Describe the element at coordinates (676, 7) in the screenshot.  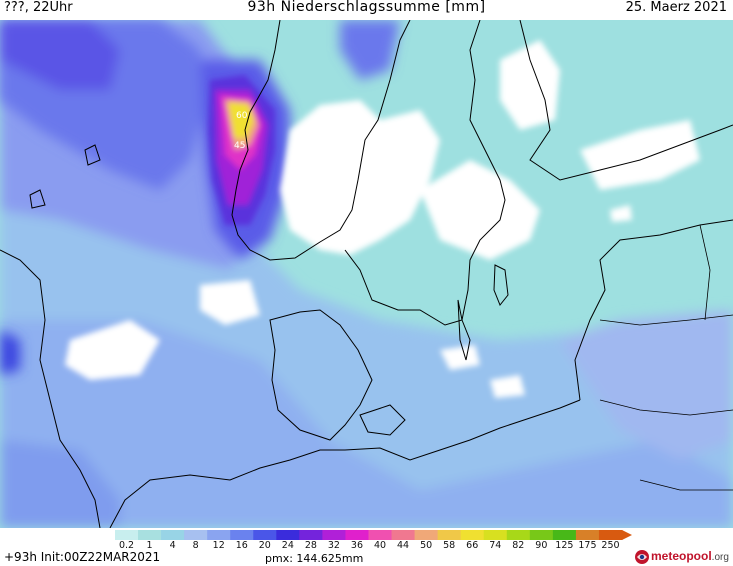
I see `valid-date-label: 25. Maerz 2021` at that location.